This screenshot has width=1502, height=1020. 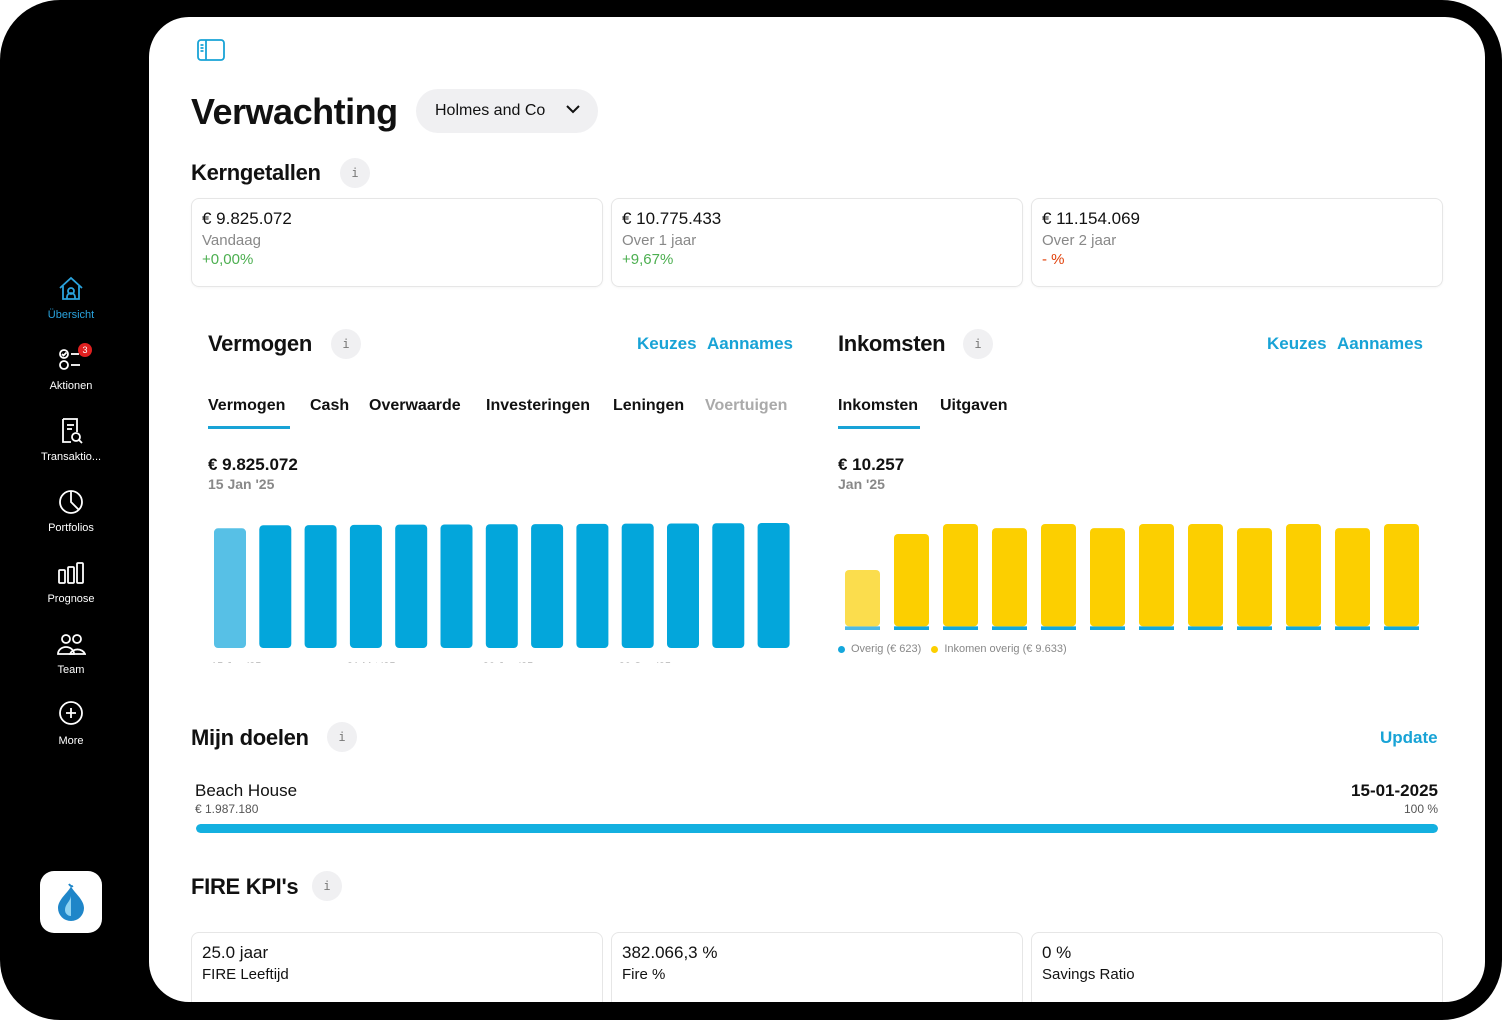 I want to click on page-title: Verwachting, so click(x=294, y=111).